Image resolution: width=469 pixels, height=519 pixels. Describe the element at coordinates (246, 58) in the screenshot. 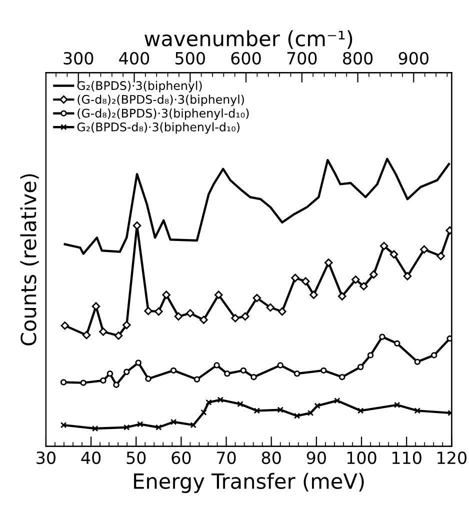

I see `x2-tick-label: 600` at that location.